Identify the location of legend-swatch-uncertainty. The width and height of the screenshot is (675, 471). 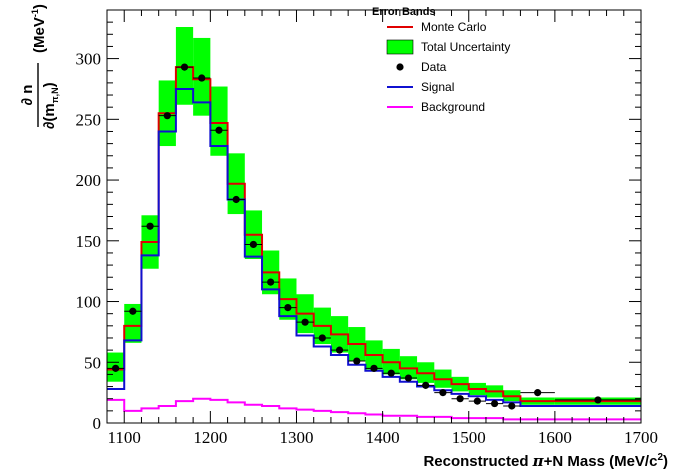
(400, 47).